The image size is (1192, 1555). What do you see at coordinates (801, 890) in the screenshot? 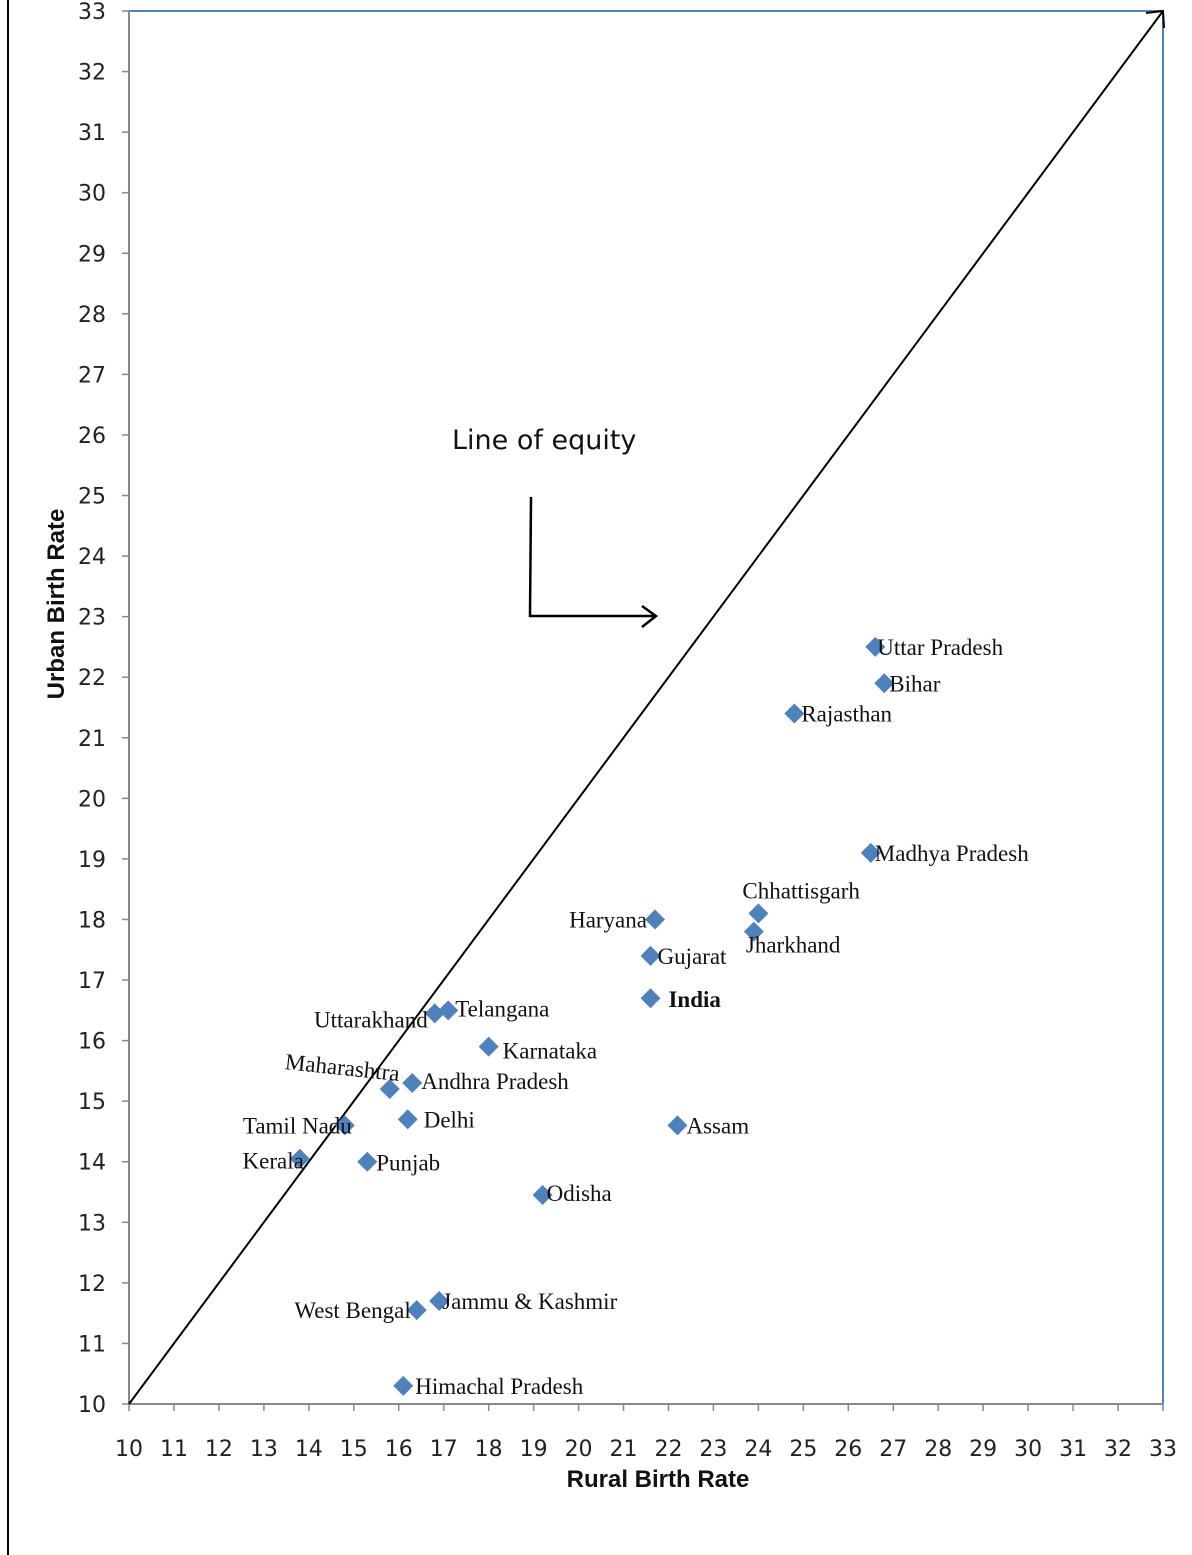
I see `data-point-label: Chhattisgarh` at bounding box center [801, 890].